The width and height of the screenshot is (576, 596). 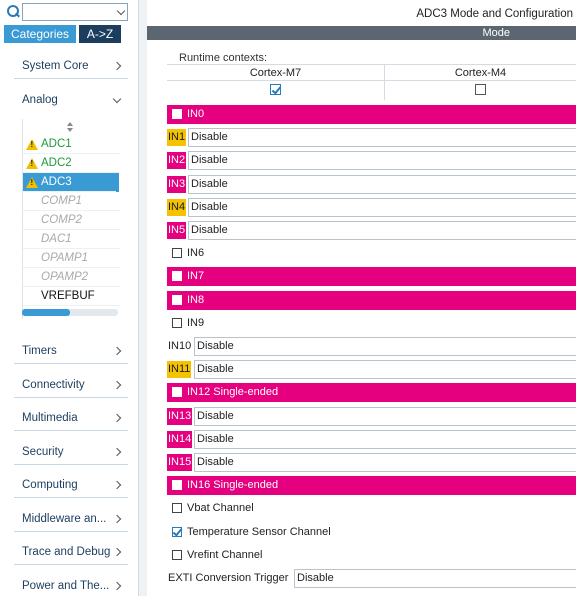 I want to click on sidebar-tabs: Categories A->Z, so click(x=62, y=34).